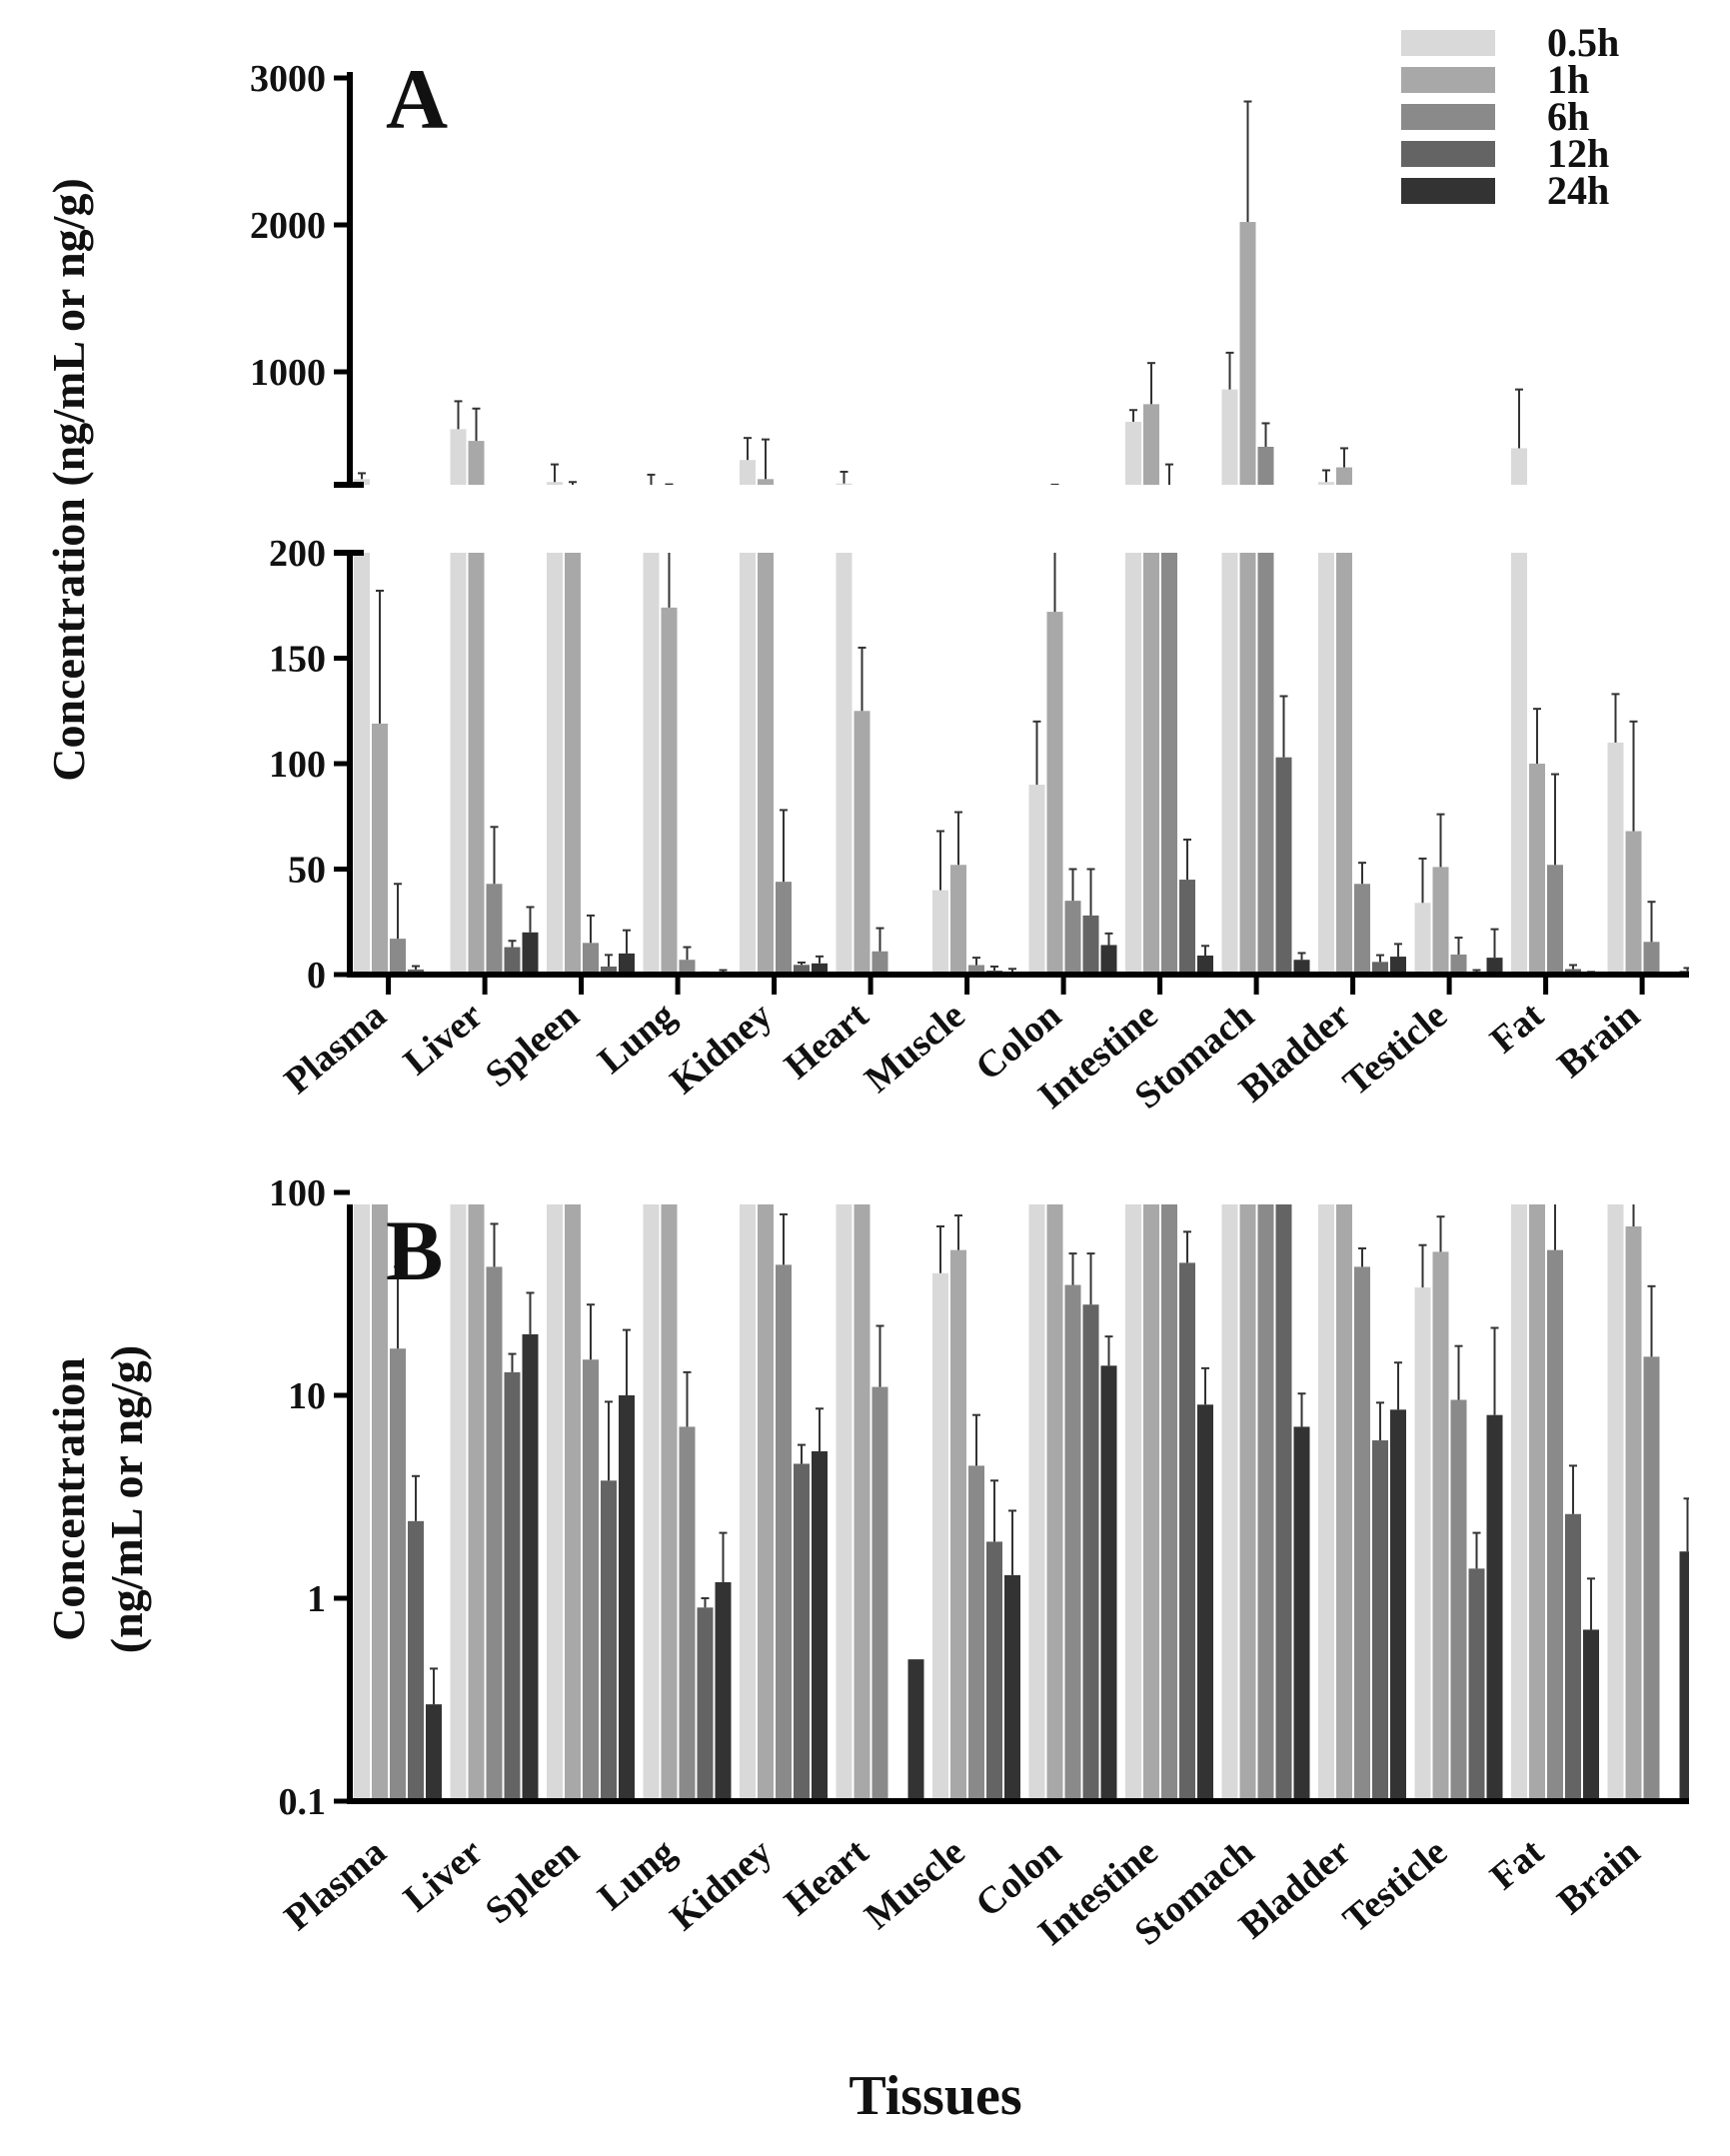  What do you see at coordinates (1295, 1052) in the screenshot?
I see `x-tick-label-a-bladder: Bladder` at bounding box center [1295, 1052].